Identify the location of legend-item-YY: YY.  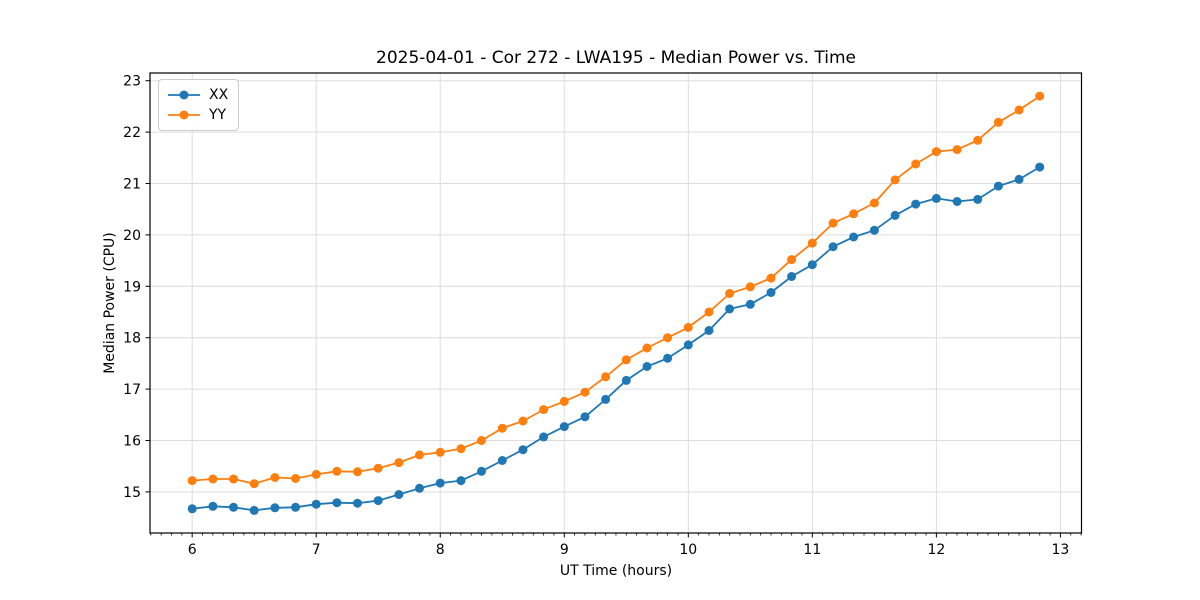
(197, 115).